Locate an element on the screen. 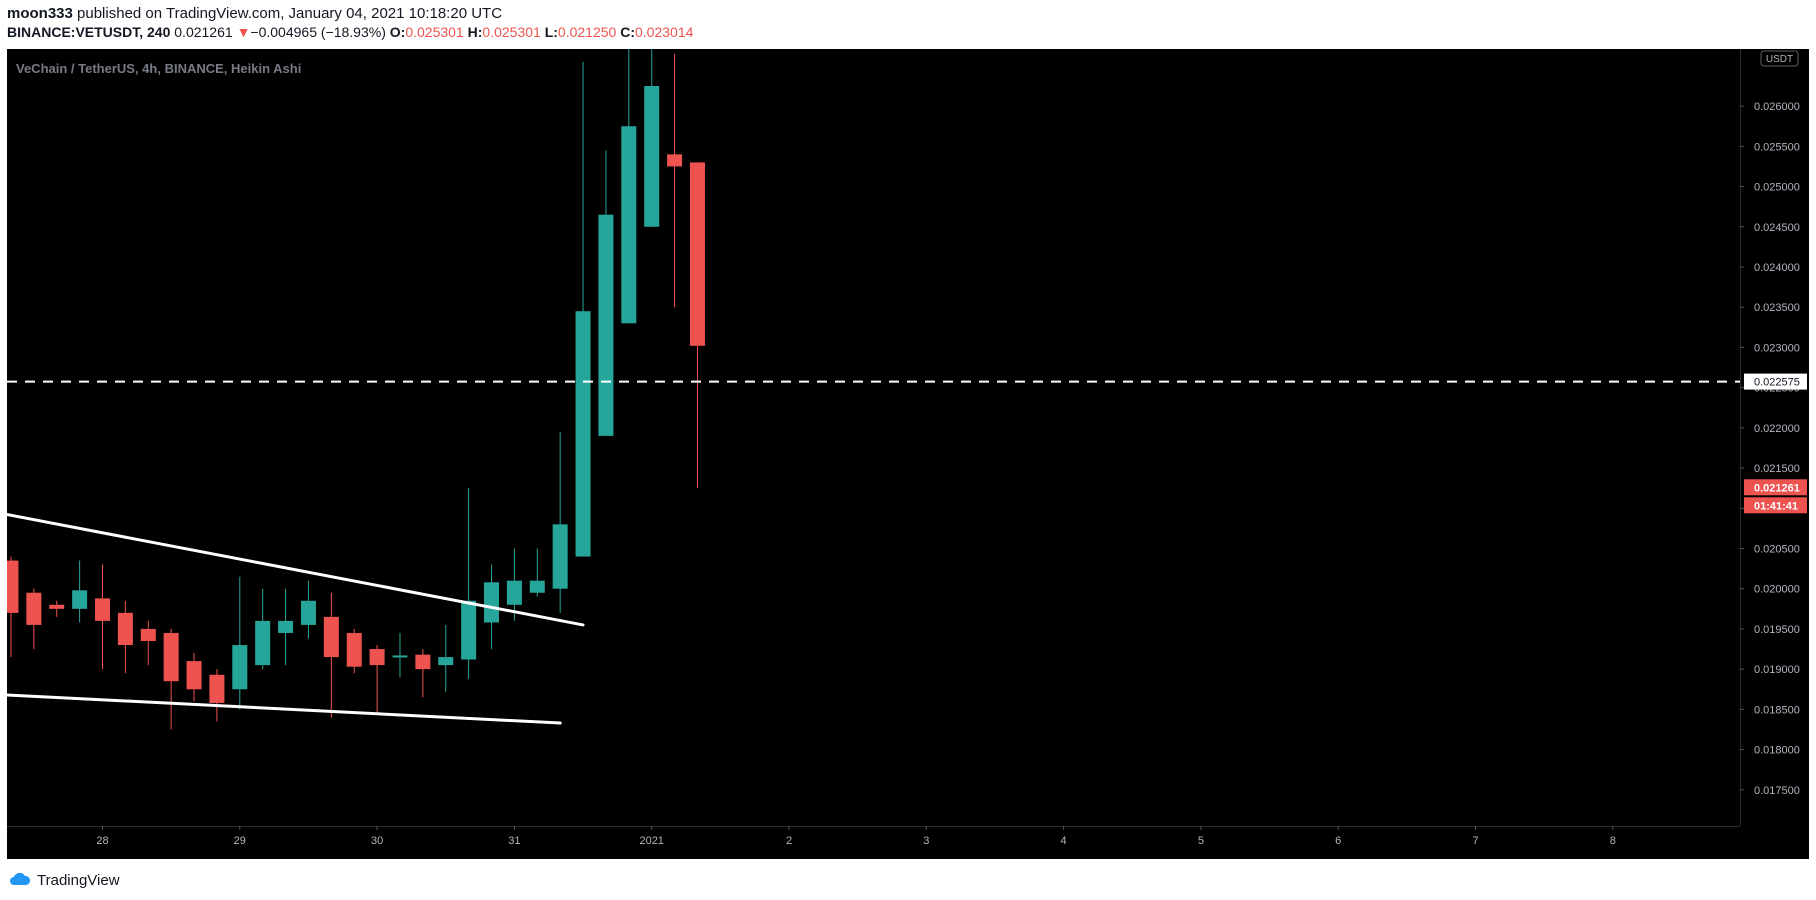 This screenshot has width=1816, height=900. close-label: C: is located at coordinates (627, 32).